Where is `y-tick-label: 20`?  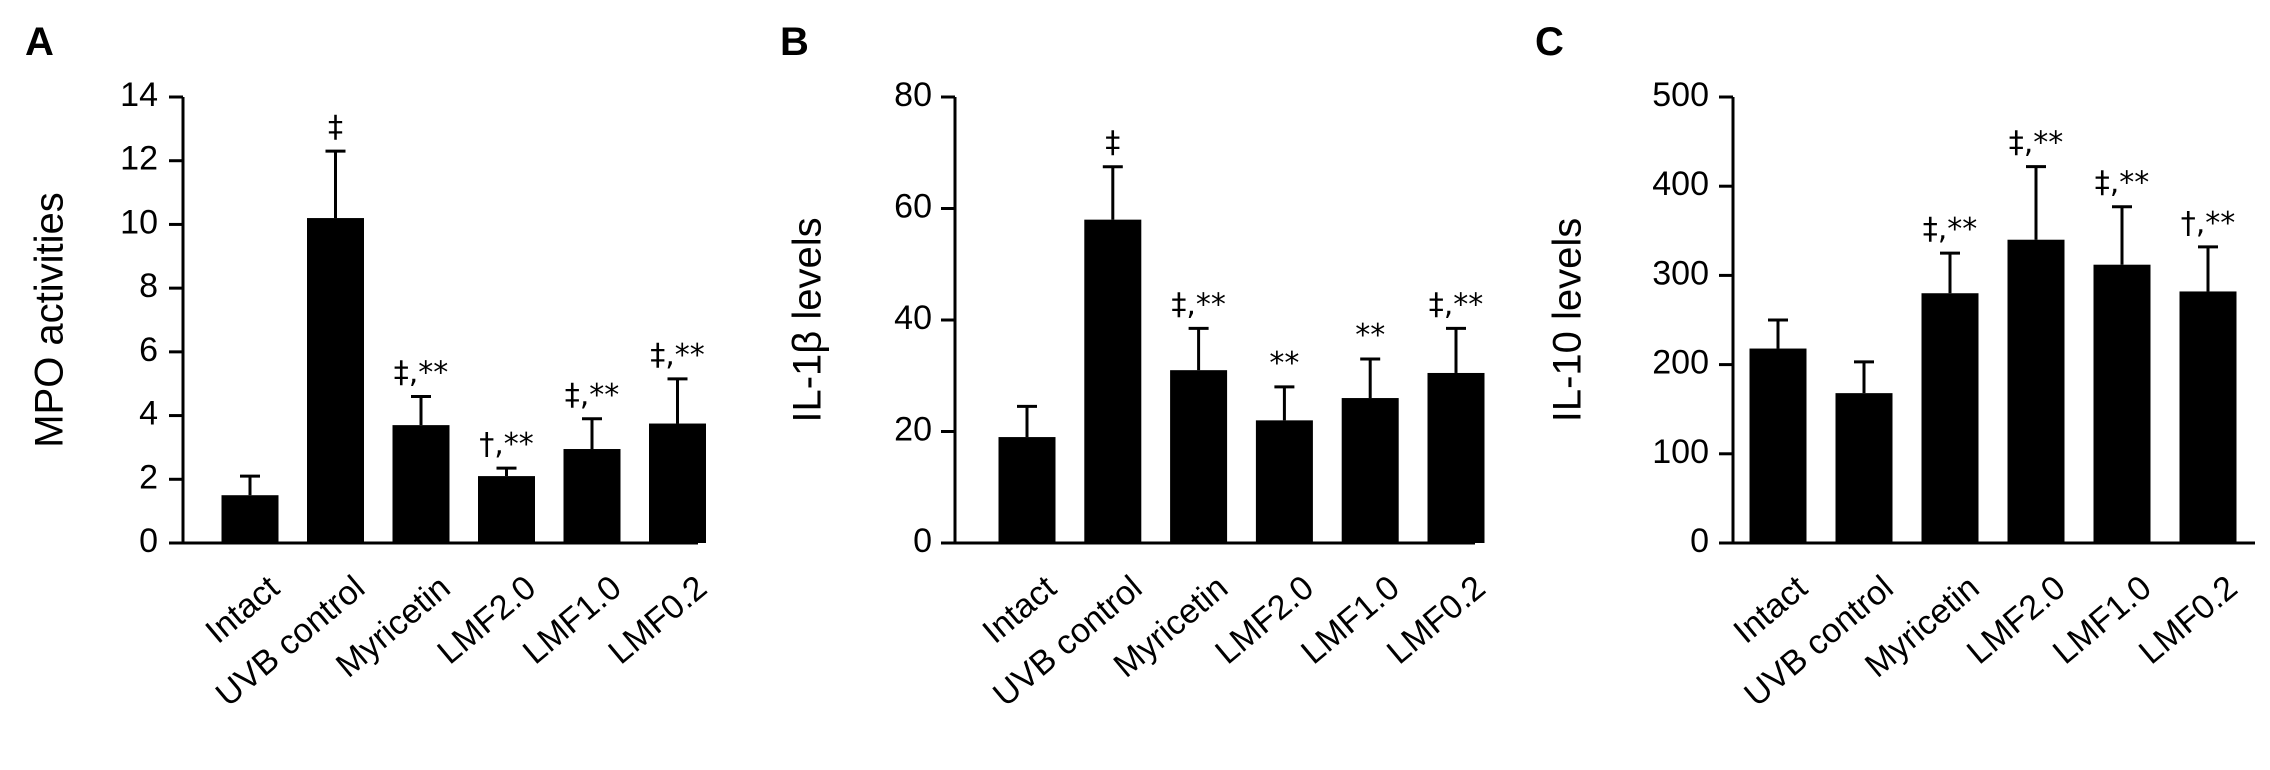 y-tick-label: 20 is located at coordinates (913, 429).